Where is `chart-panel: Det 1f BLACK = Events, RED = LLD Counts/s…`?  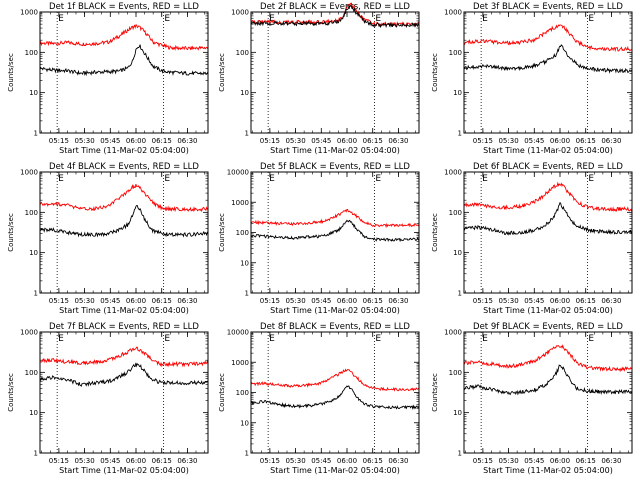 chart-panel: Det 1f BLACK = Events, RED = LLD Counts/s… is located at coordinates (108, 78).